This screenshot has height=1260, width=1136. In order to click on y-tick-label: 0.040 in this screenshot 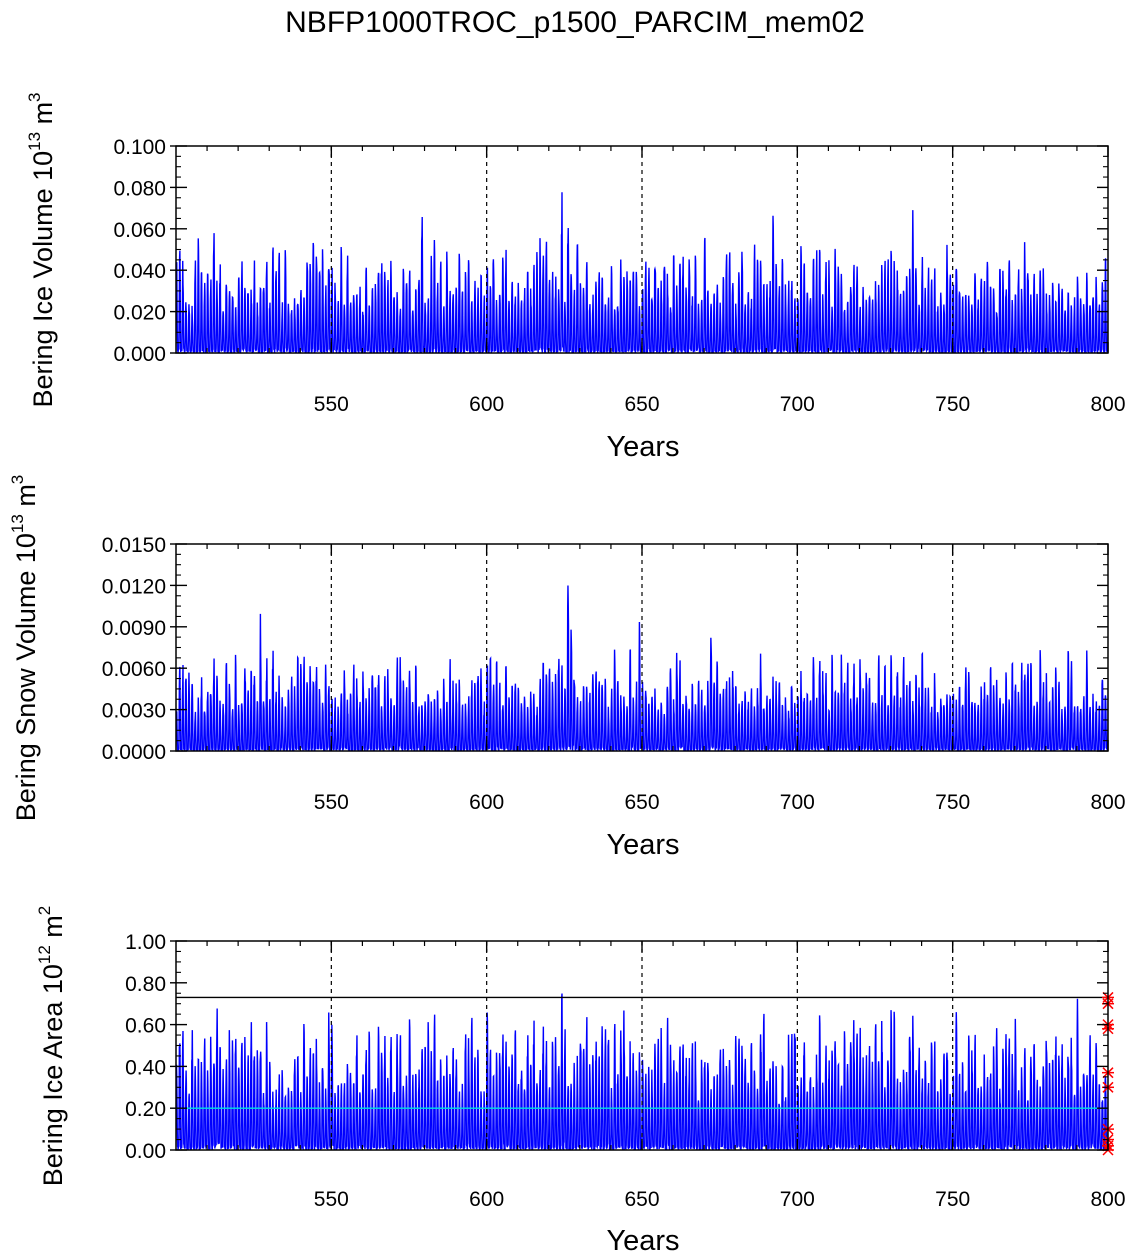, I will do `click(139, 271)`.